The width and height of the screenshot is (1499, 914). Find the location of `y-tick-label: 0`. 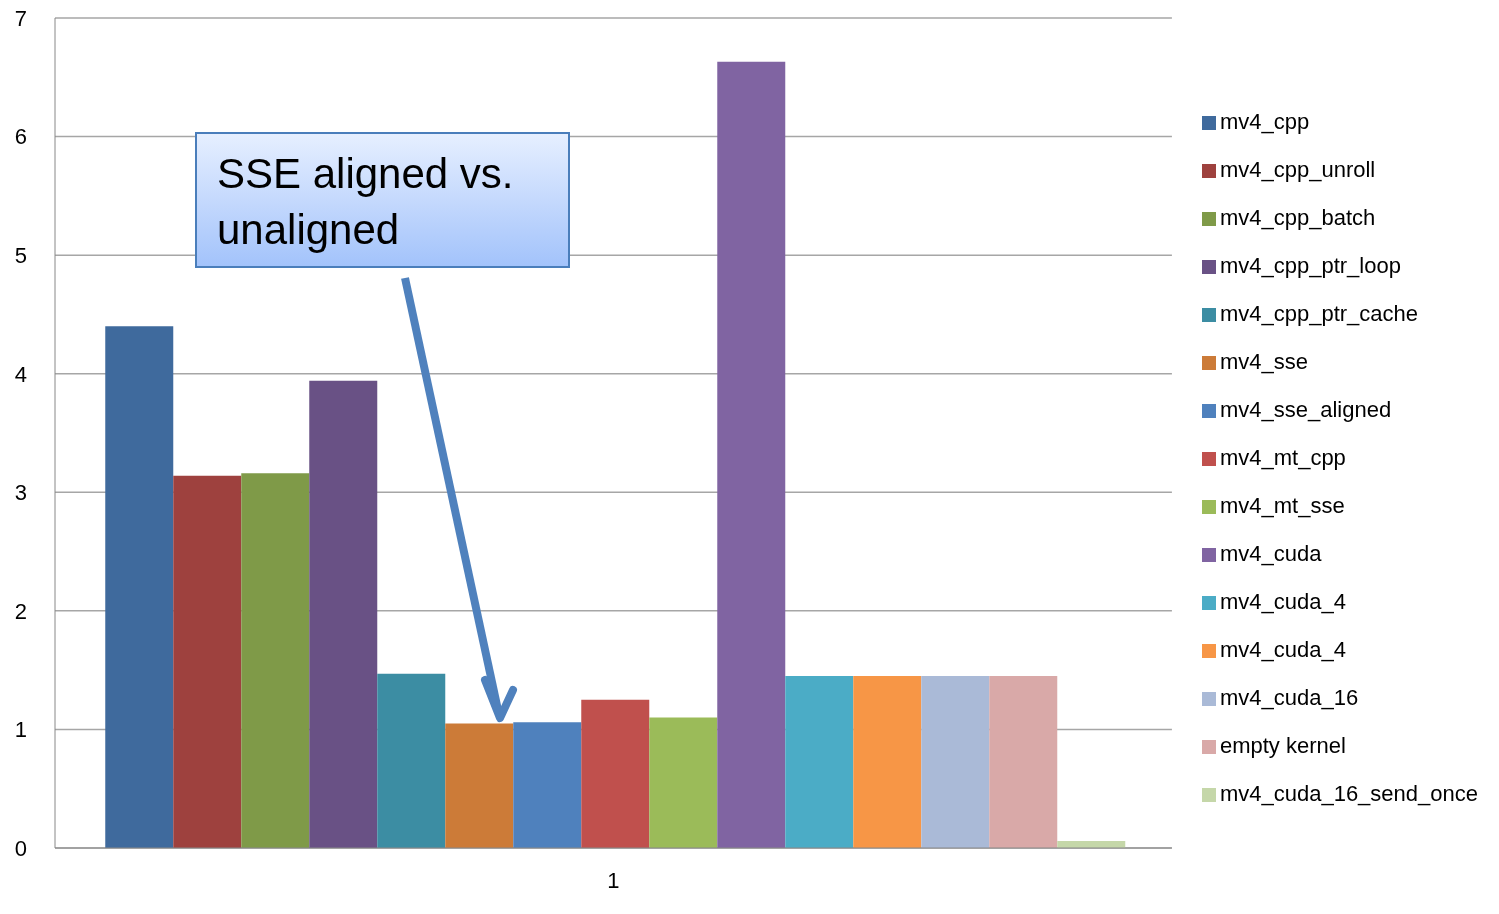

y-tick-label: 0 is located at coordinates (20, 848).